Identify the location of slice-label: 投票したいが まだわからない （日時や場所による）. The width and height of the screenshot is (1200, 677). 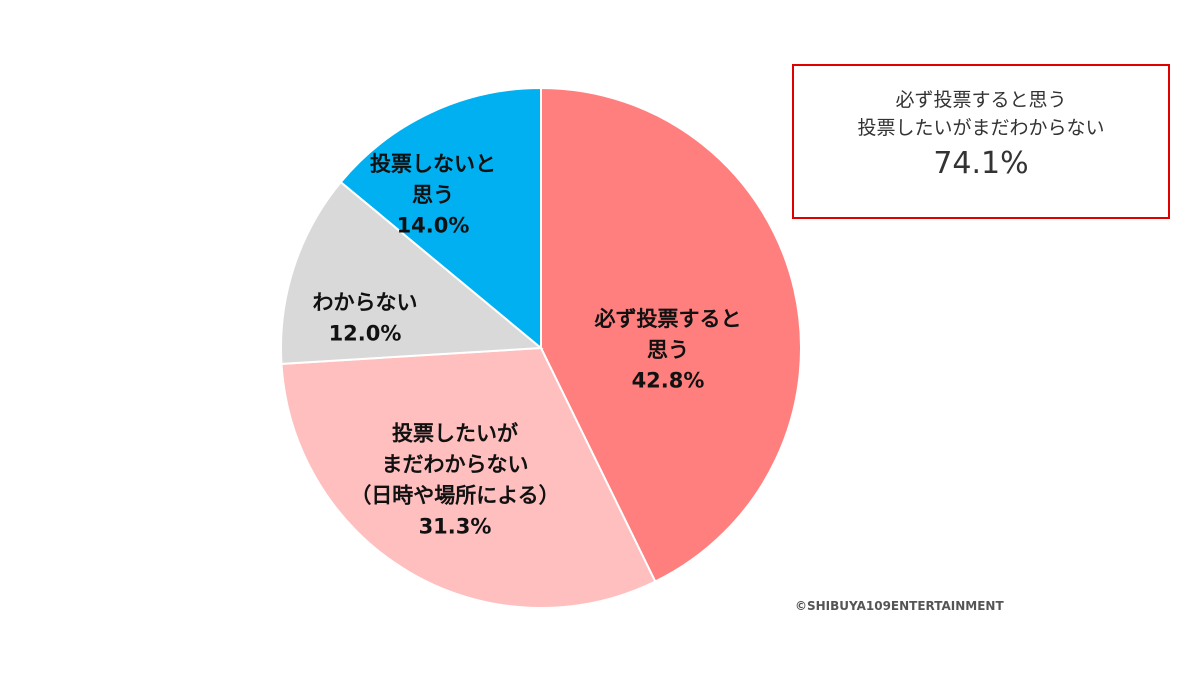
(455, 464).